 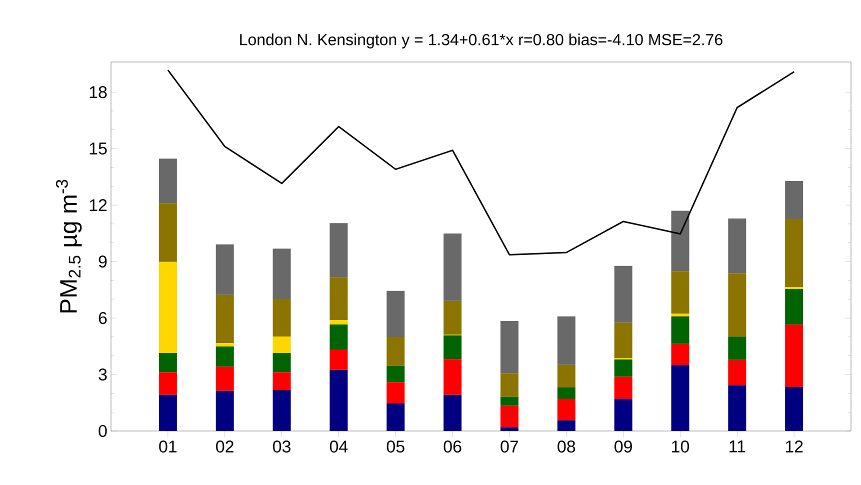 What do you see at coordinates (738, 446) in the screenshot?
I see `x-tick-label: 11` at bounding box center [738, 446].